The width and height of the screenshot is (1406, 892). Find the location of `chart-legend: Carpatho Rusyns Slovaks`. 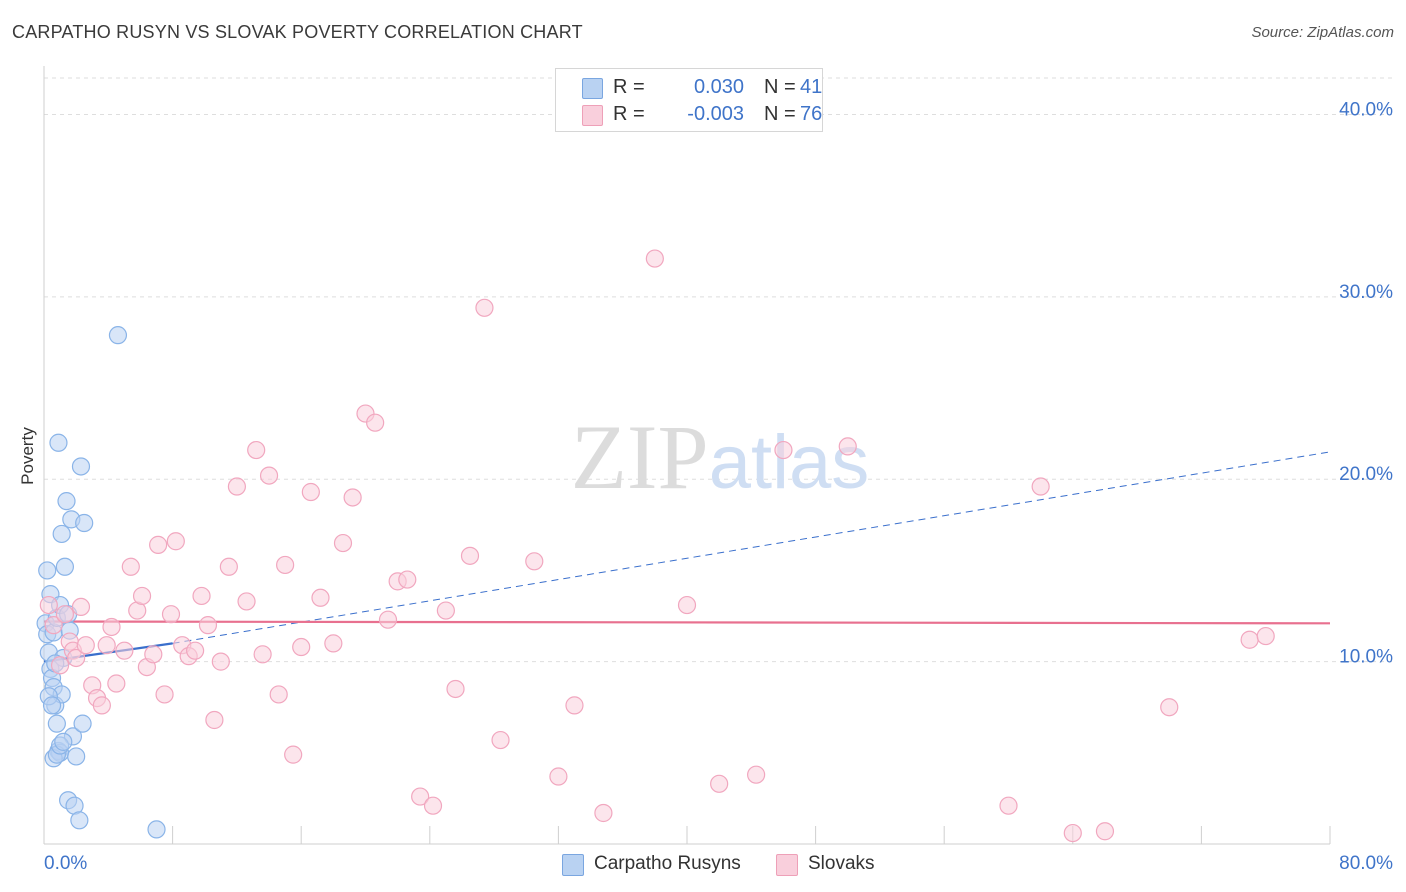

chart-legend: Carpatho Rusyns Slovaks is located at coordinates (703, 865).